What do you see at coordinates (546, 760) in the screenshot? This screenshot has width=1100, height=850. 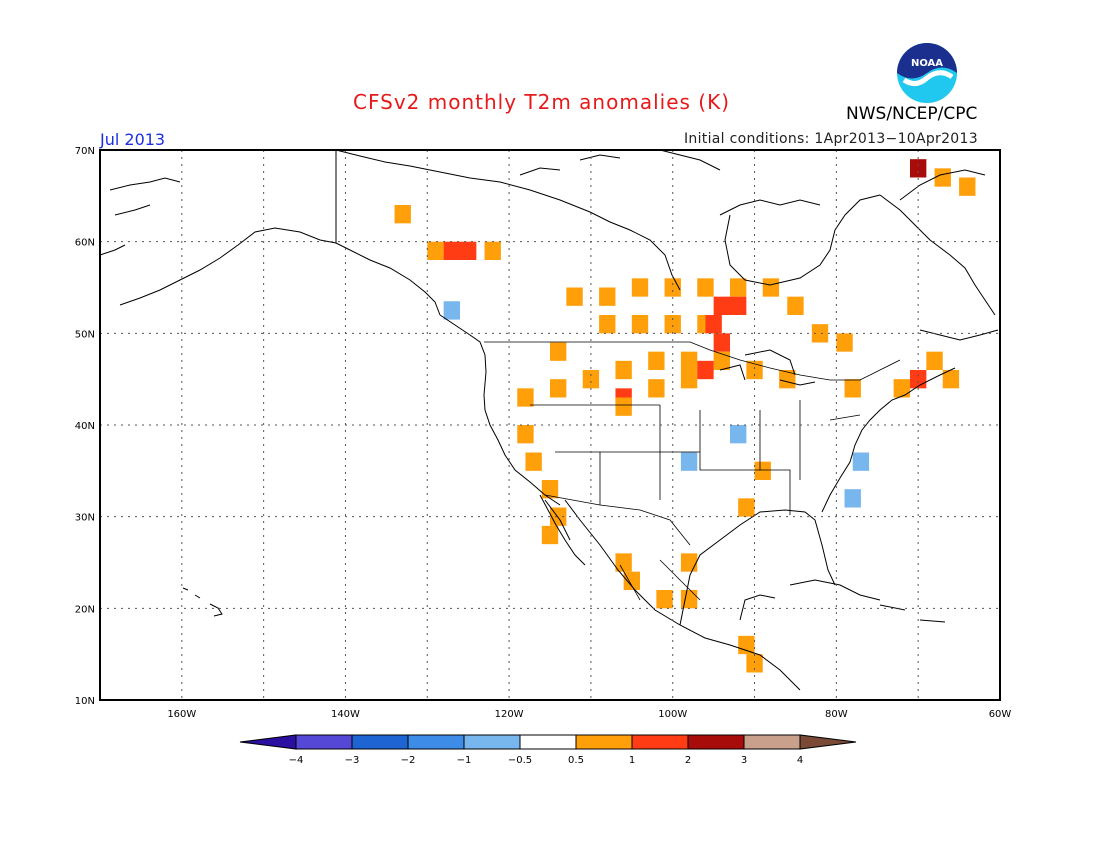 I see `colorbar-labels: −4 −3 −2 −1 −0.5 0.5 1 2 3 4` at bounding box center [546, 760].